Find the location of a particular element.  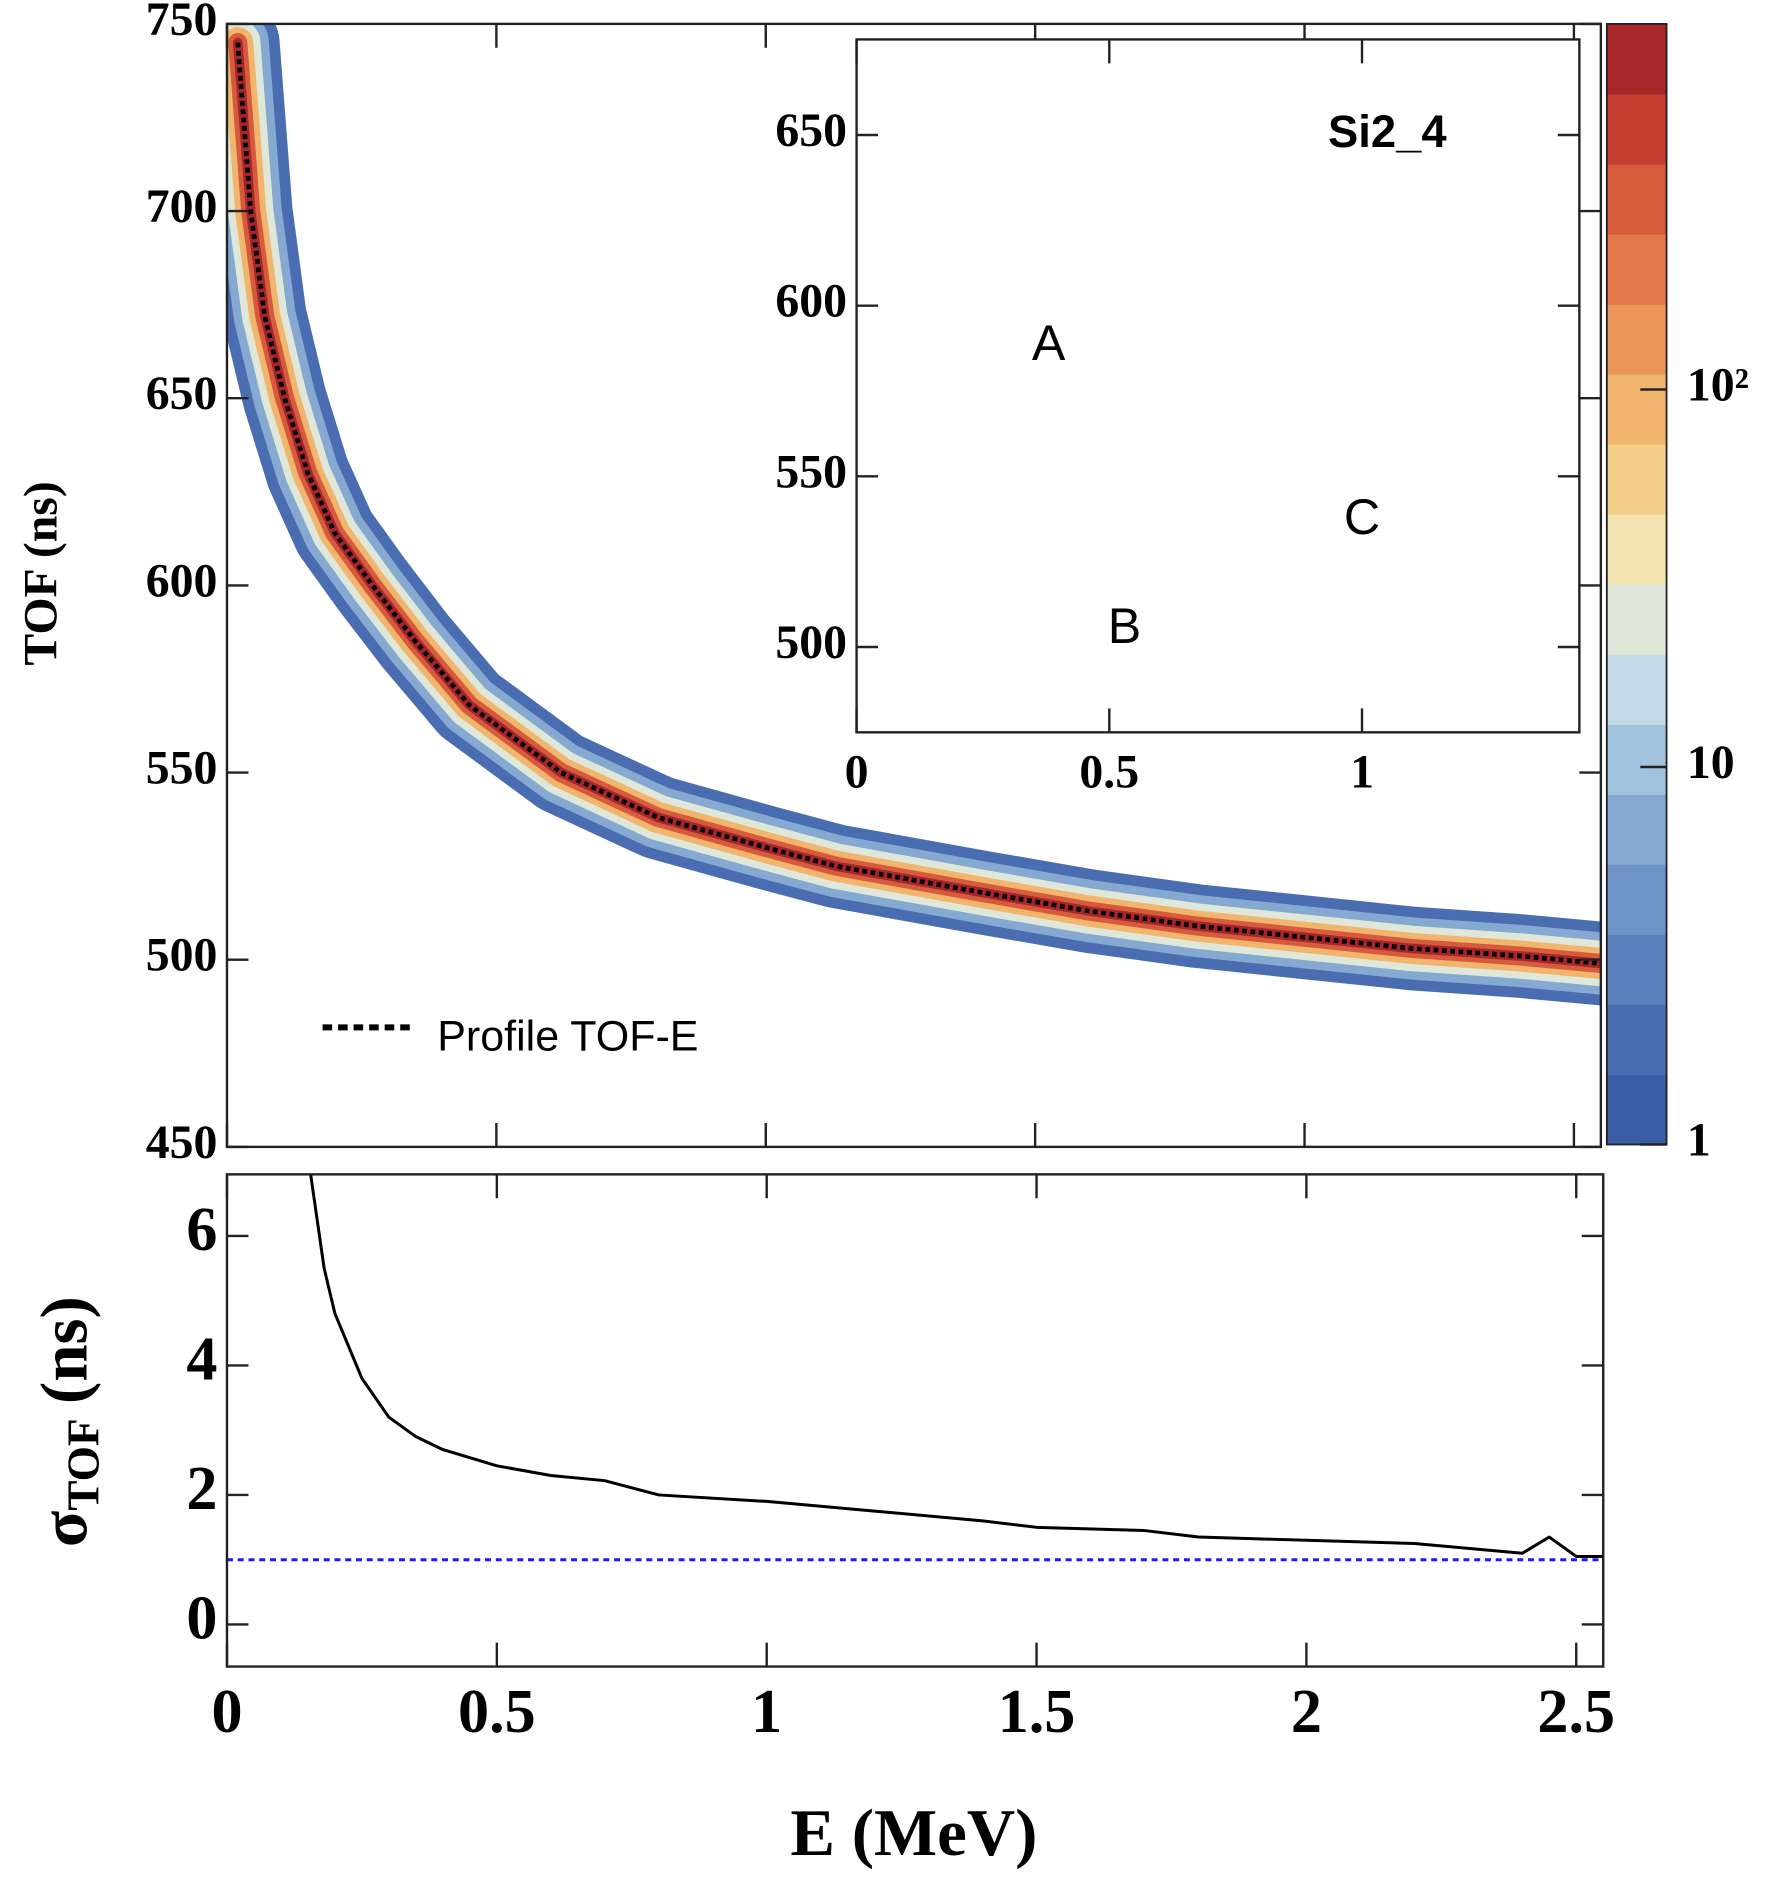

y-tick-label: 750 is located at coordinates (182, 23).